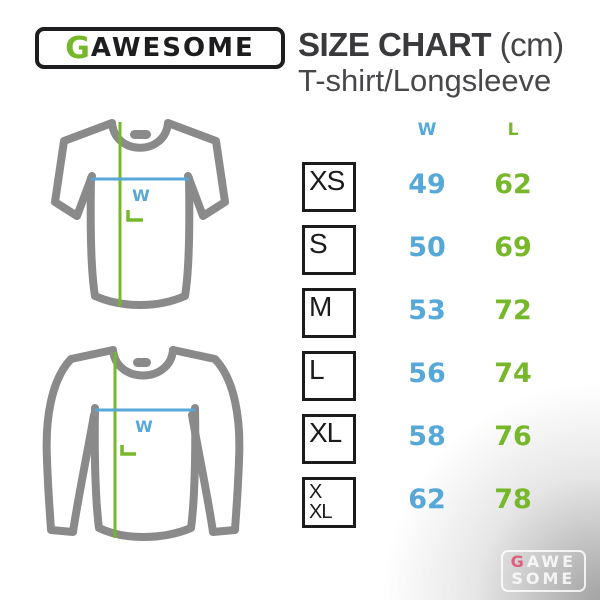 The height and width of the screenshot is (600, 600). I want to click on longsleeve-right-sleeve, so click(206, 441).